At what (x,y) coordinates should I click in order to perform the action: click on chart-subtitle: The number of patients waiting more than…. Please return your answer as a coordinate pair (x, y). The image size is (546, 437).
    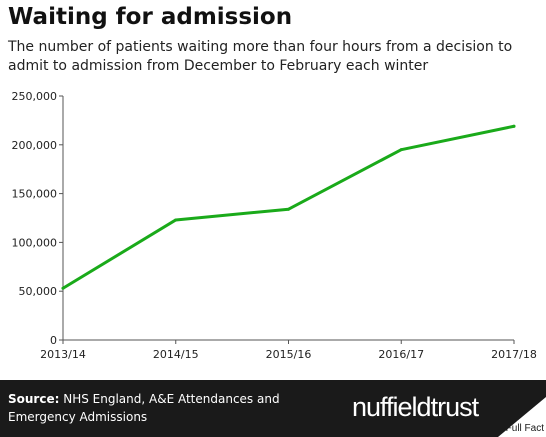
    Looking at the image, I should click on (260, 56).